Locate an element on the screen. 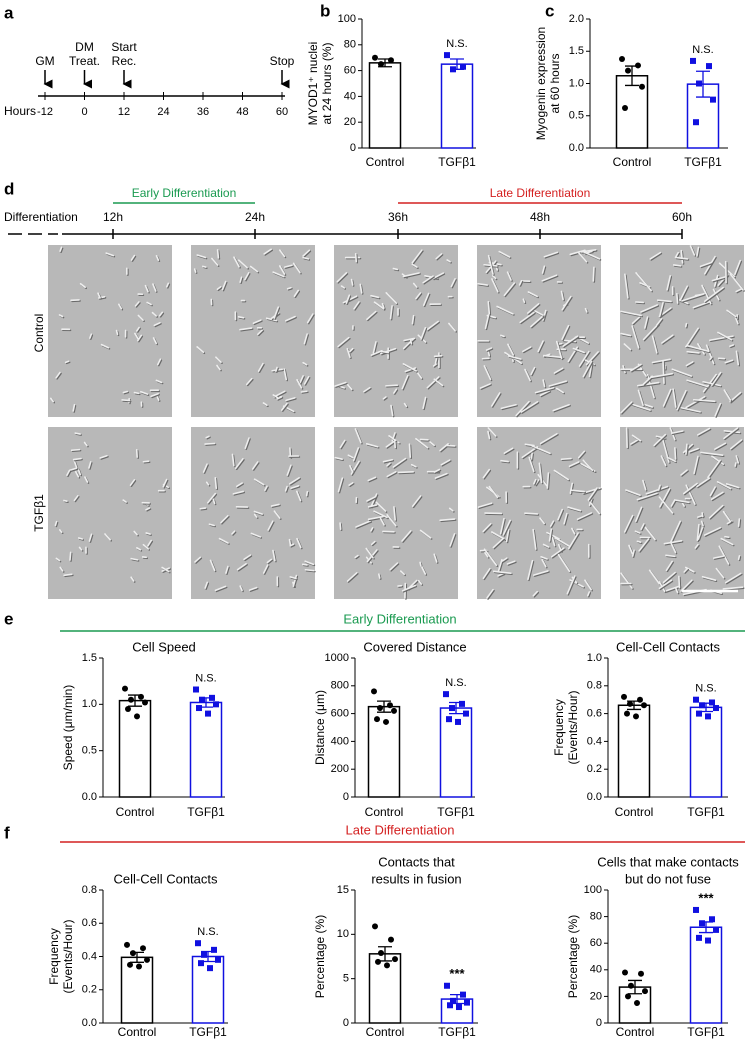  significance: N.S. is located at coordinates (455, 683).